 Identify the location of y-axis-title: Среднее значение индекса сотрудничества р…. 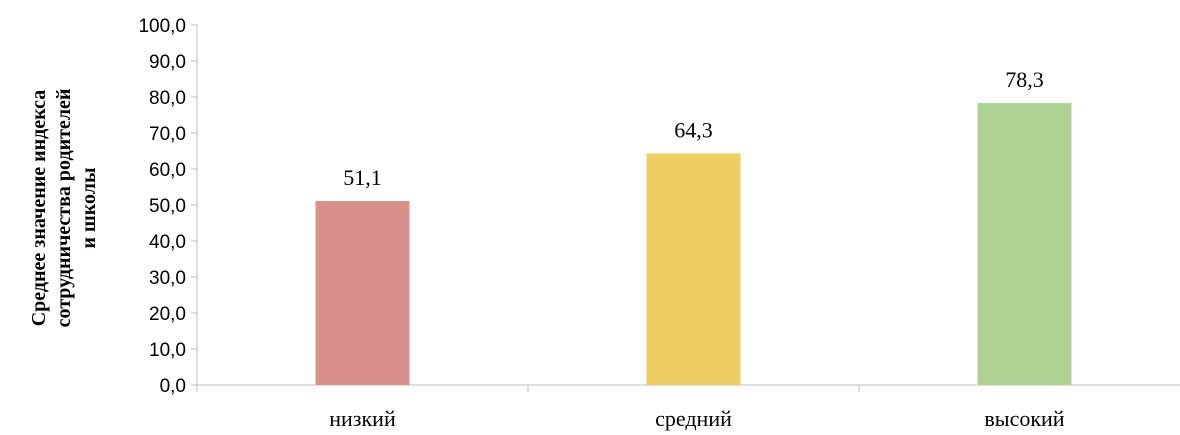
(64, 208).